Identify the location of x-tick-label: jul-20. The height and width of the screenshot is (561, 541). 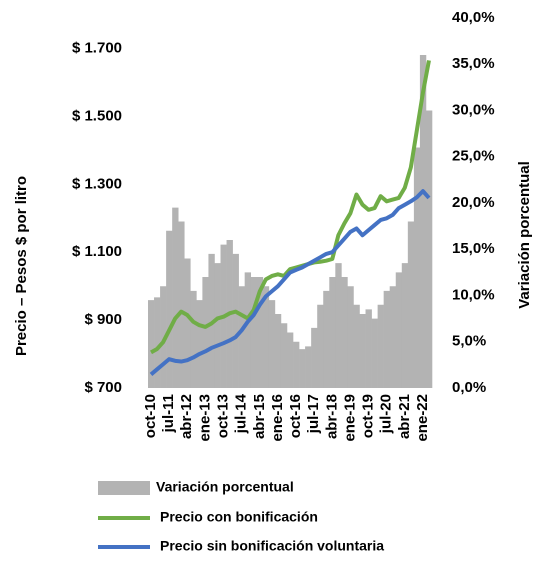
(386, 414).